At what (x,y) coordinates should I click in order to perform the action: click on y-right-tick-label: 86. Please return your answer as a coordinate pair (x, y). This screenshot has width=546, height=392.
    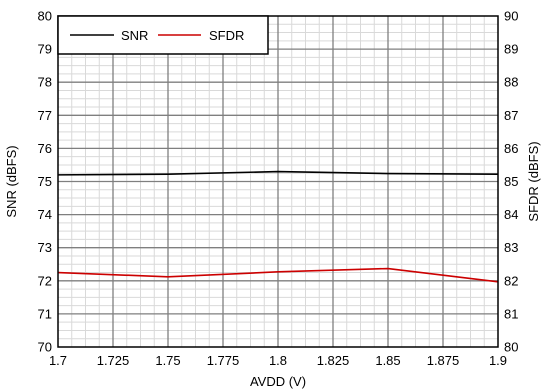
    Looking at the image, I should click on (511, 148).